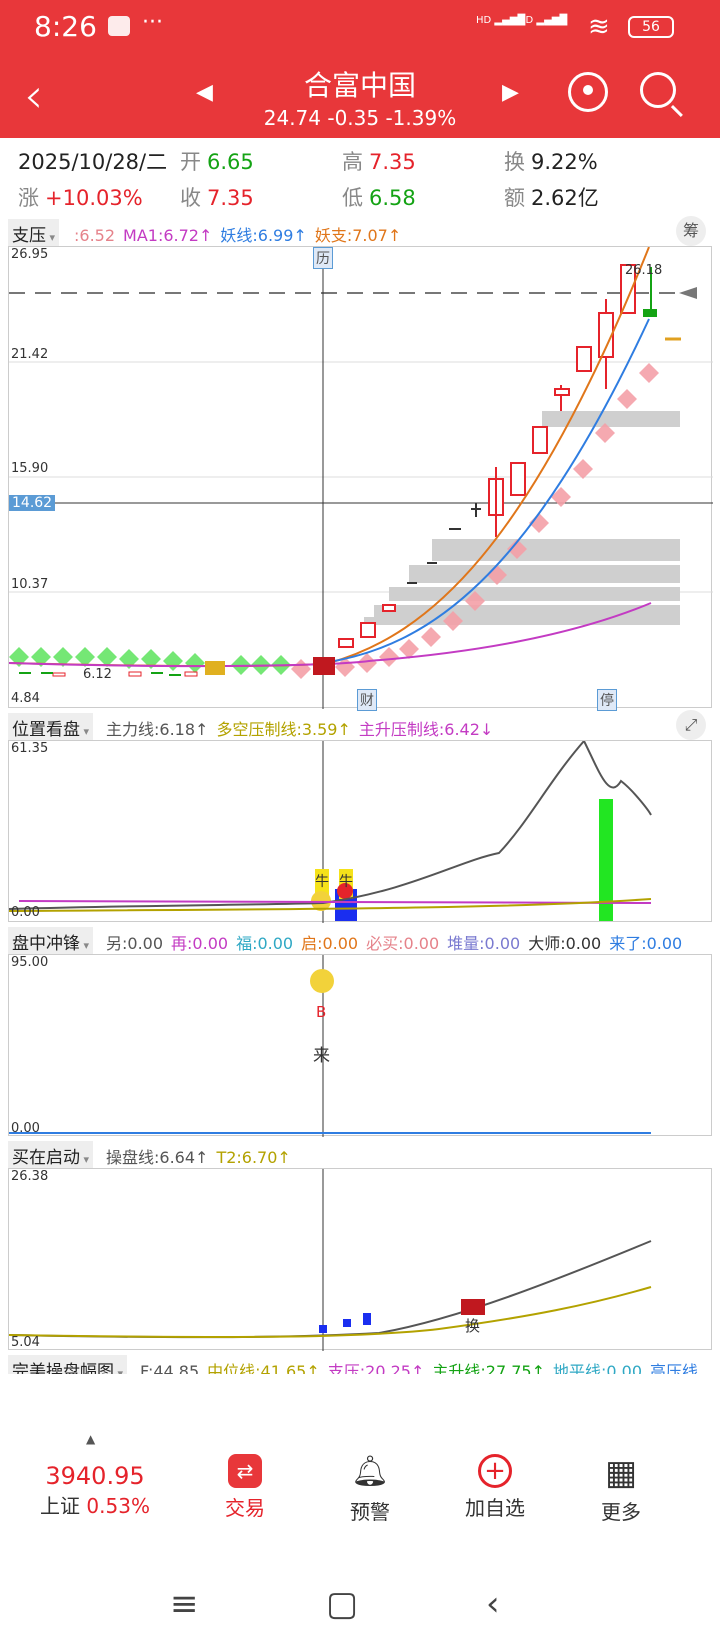 The image size is (720, 1650). What do you see at coordinates (359, 85) in the screenshot?
I see `stock-name: 合富中国` at bounding box center [359, 85].